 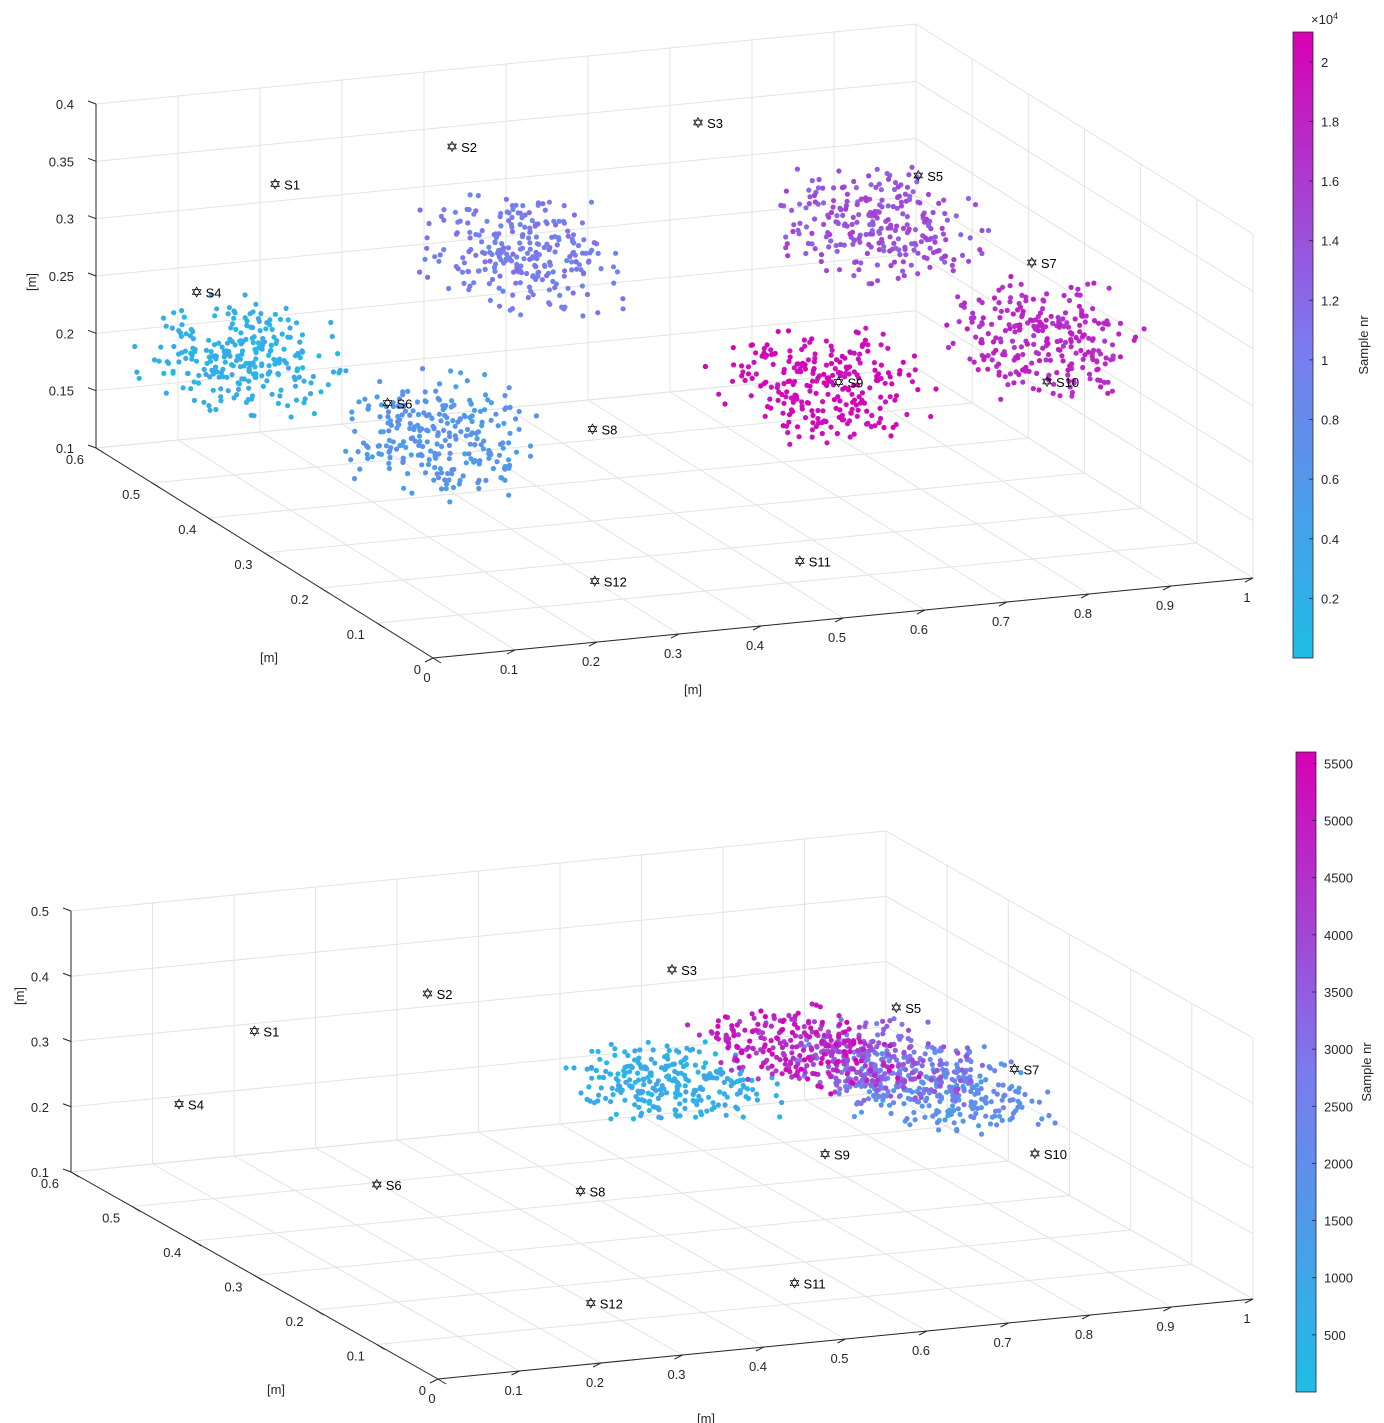 I want to click on x-tick-label: 0.8, so click(x=1083, y=613).